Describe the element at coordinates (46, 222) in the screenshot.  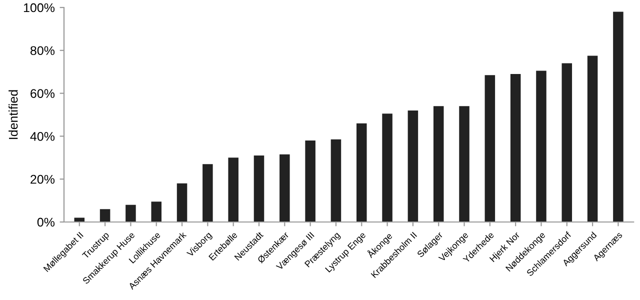
I see `y-tick-label: 0%` at that location.